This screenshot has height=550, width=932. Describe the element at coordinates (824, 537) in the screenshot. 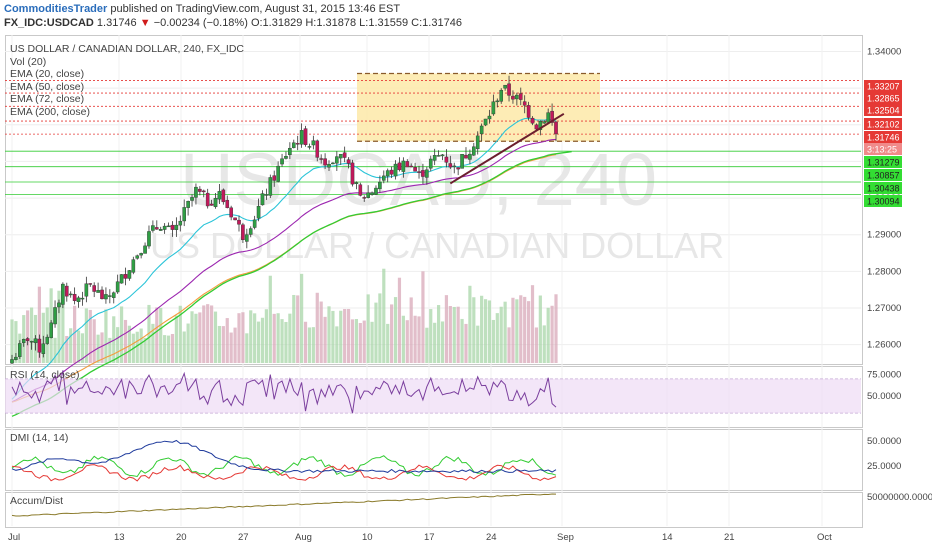

I see `time-tick: Oct` at that location.